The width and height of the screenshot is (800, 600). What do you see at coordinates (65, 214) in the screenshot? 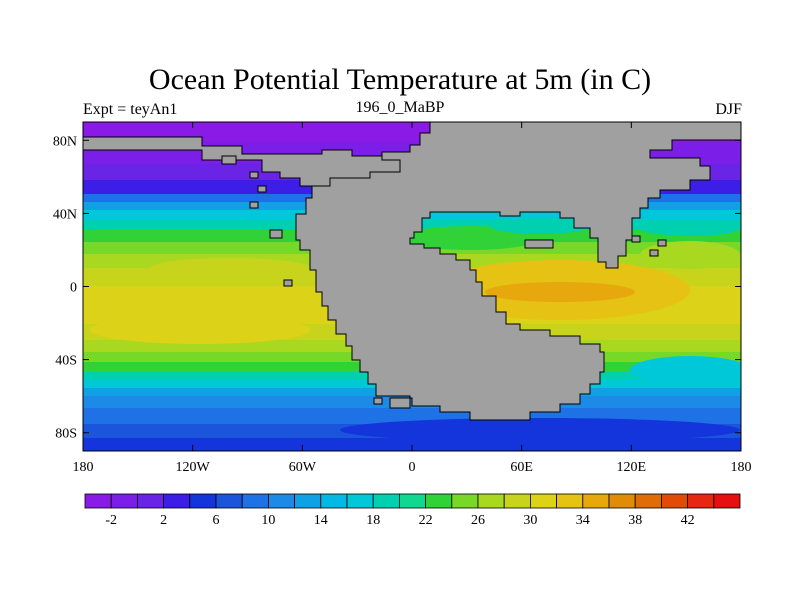
I see `y-tick-label: 40N` at bounding box center [65, 214].